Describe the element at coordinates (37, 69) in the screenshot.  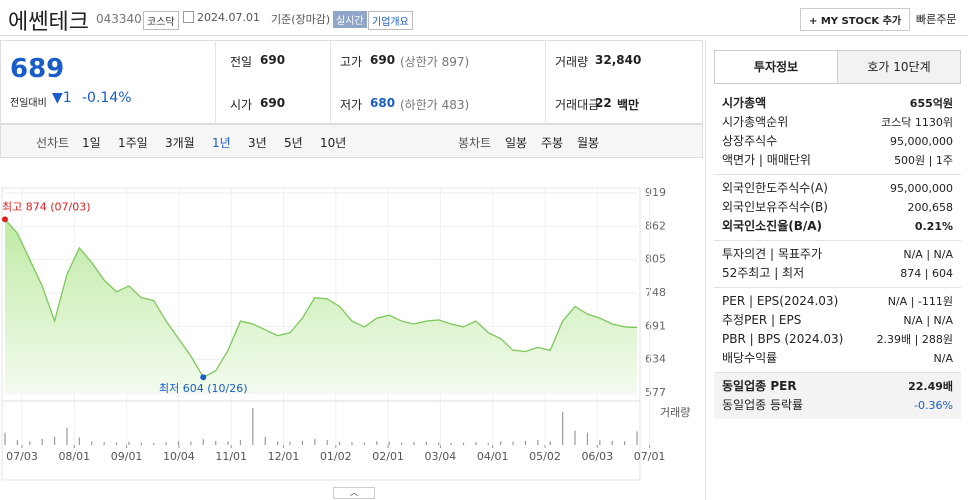
I see `price: 689` at that location.